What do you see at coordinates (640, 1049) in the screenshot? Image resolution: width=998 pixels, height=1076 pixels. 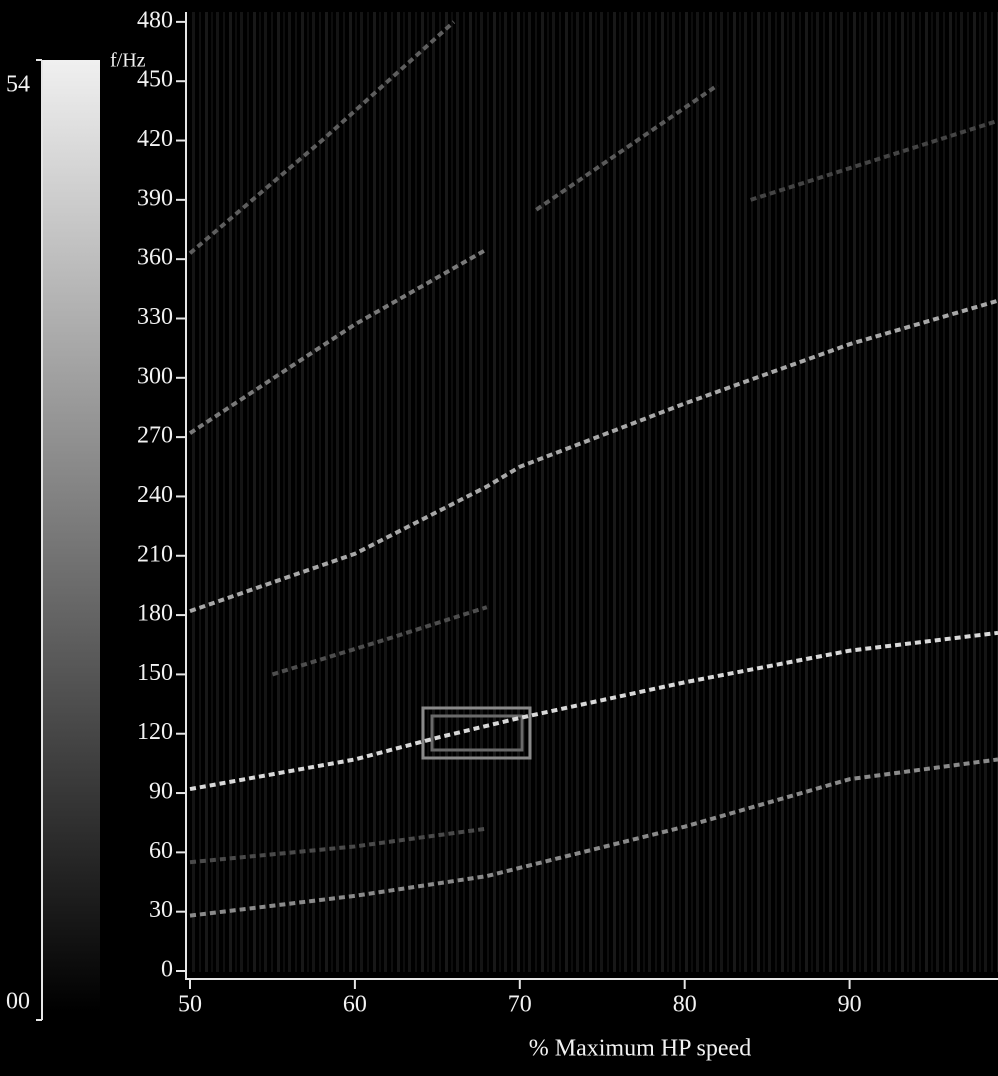 I see `x-axis-label: % Maximum HP speed` at bounding box center [640, 1049].